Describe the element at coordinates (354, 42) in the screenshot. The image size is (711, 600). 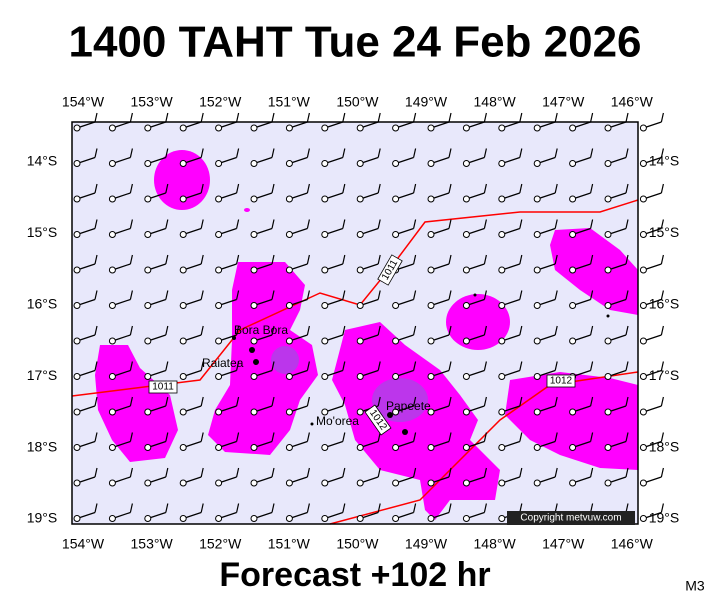
I see `title: 1400 TAHT Tue 24 Feb 2026` at that location.